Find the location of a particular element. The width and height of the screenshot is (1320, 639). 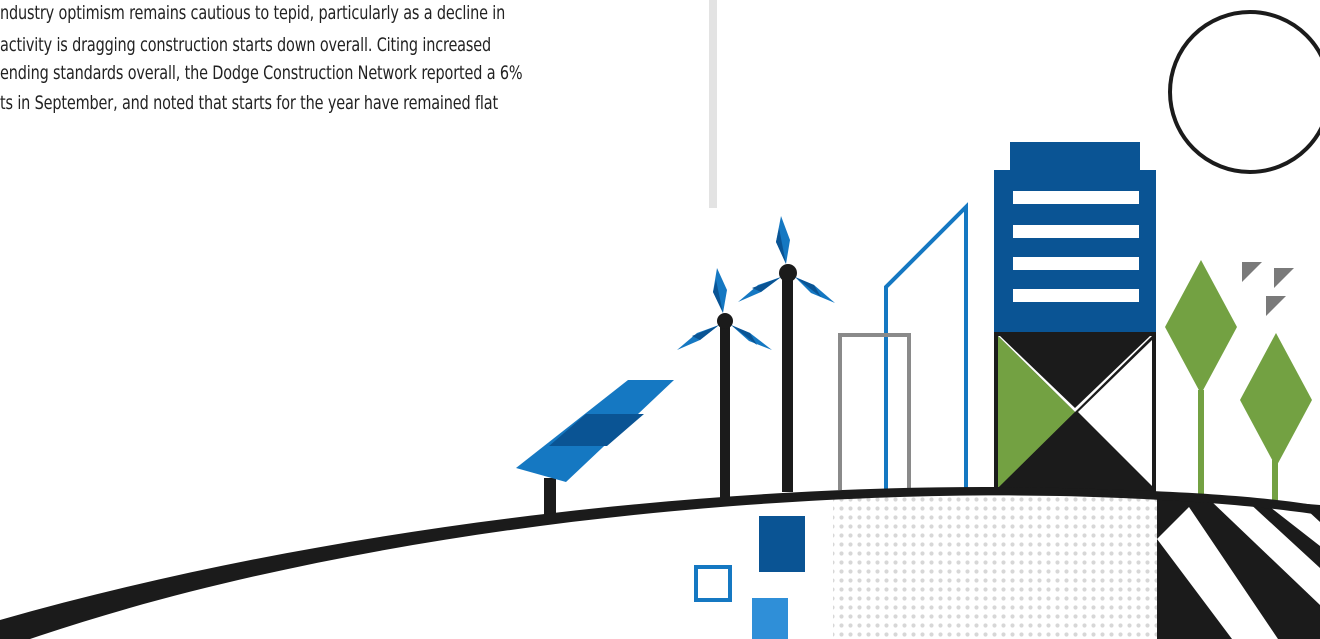

tree-tall-icon is located at coordinates (1201, 377).